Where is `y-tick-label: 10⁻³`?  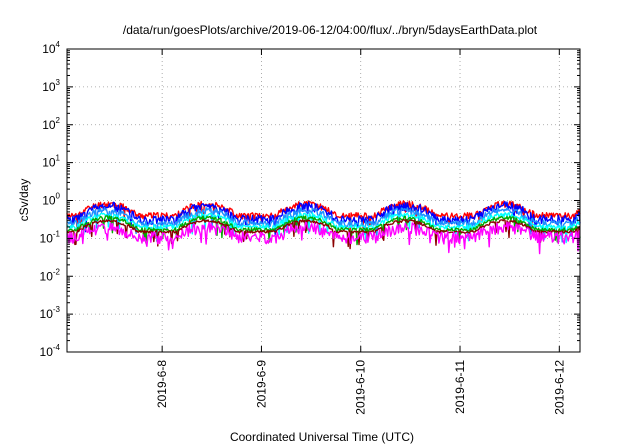
y-tick-label: 10⁻³ is located at coordinates (50, 313).